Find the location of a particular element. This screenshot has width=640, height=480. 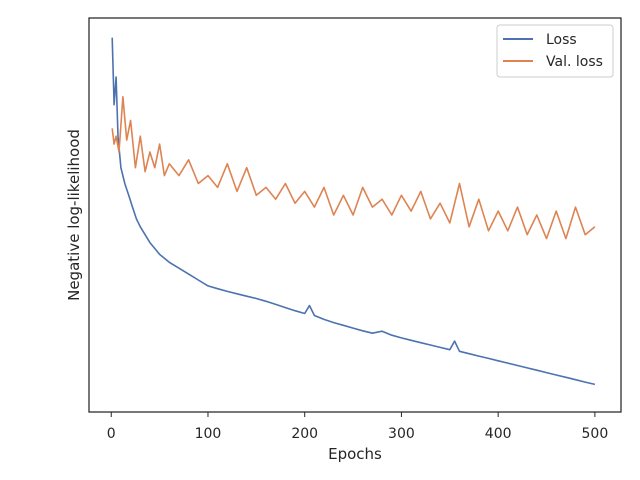

x-tick-label: 0 is located at coordinates (111, 434).